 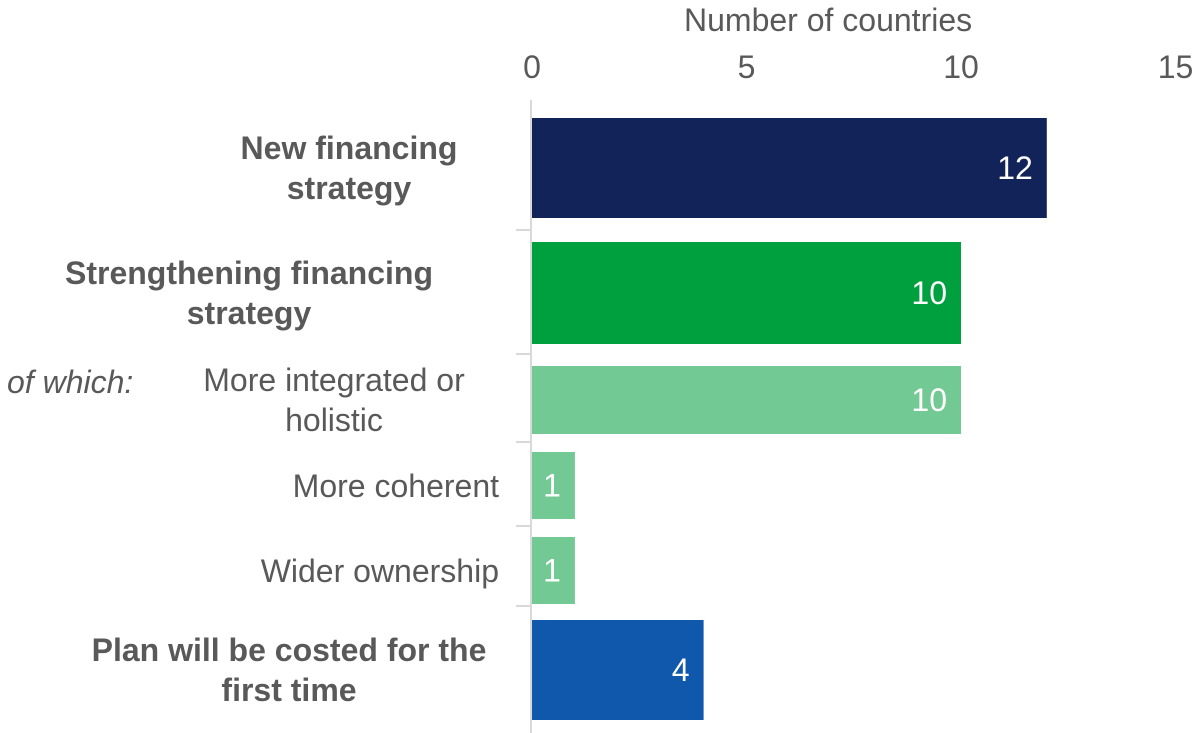 I want to click on category-label: More coherent, so click(x=395, y=485).